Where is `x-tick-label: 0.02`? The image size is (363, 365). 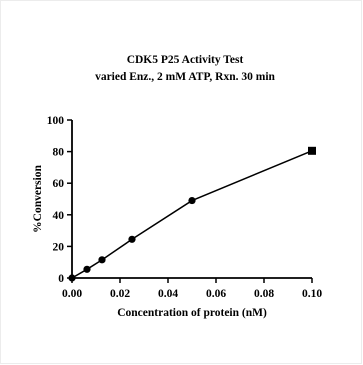
x-tick-label: 0.02 is located at coordinates (120, 294).